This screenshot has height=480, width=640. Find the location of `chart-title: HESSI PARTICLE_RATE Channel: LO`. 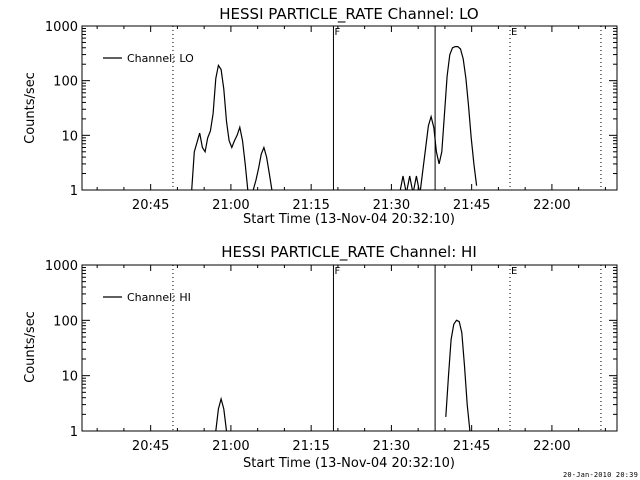

chart-title: HESSI PARTICLE_RATE Channel: LO is located at coordinates (348, 14).